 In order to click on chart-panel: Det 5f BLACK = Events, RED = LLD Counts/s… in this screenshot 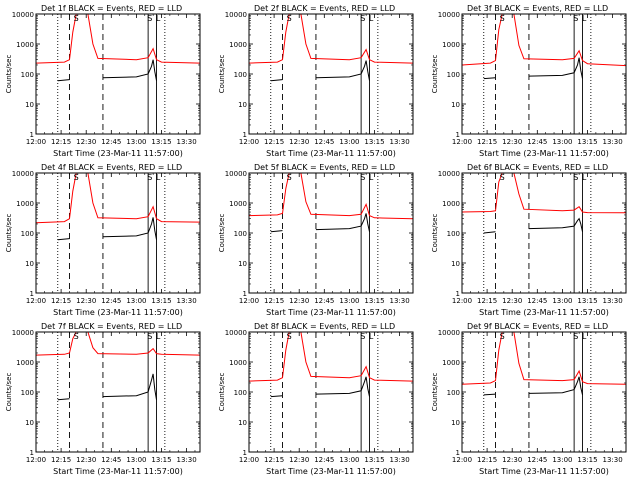, I will do `click(316, 240)`.